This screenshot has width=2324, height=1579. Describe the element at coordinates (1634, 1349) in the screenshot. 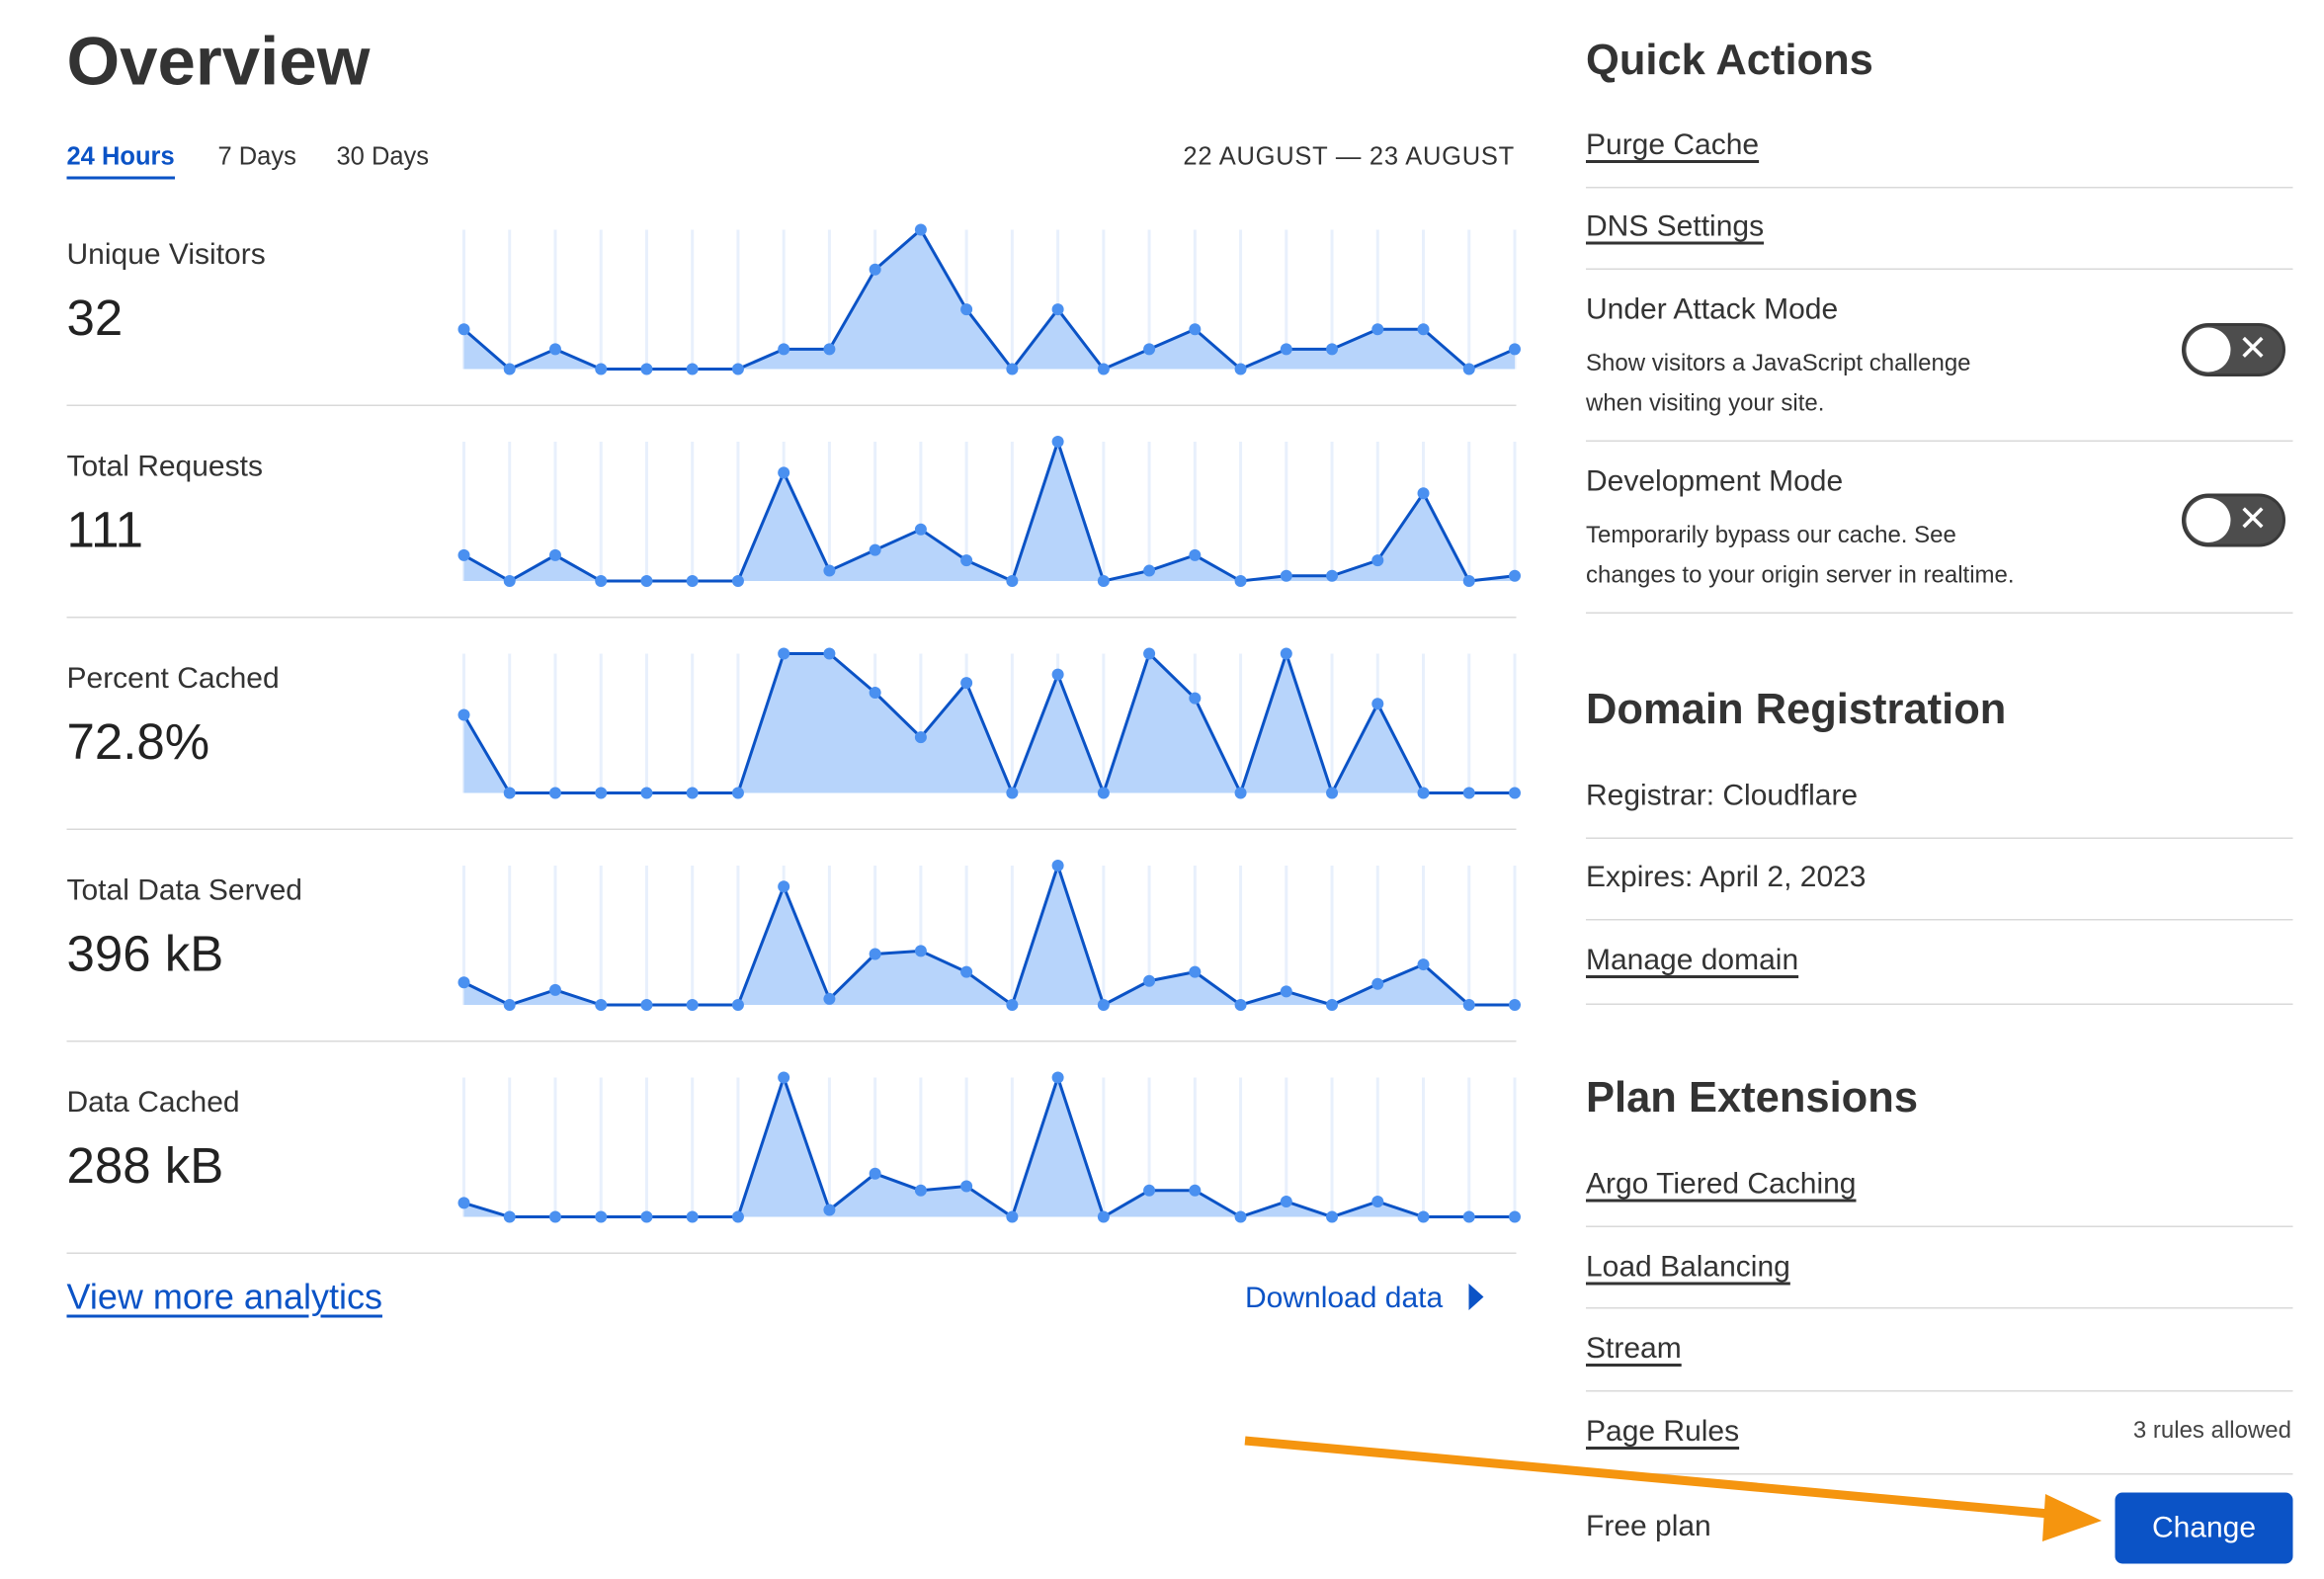

I see `stream-link: Stream` at that location.